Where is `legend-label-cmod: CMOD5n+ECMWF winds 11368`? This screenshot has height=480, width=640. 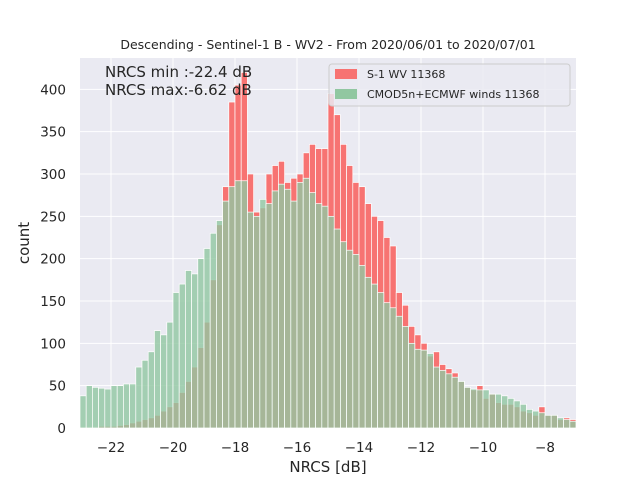 legend-label-cmod: CMOD5n+ECMWF winds 11368 is located at coordinates (453, 94).